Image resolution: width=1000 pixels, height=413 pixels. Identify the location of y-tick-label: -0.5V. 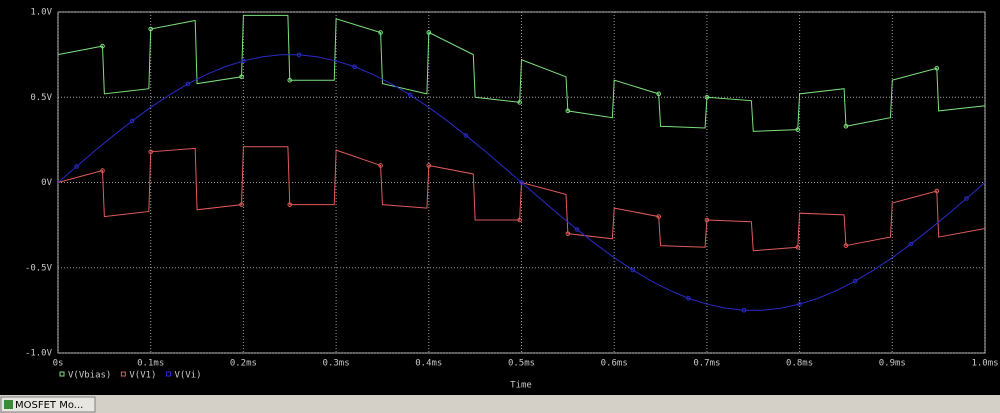
(39, 268).